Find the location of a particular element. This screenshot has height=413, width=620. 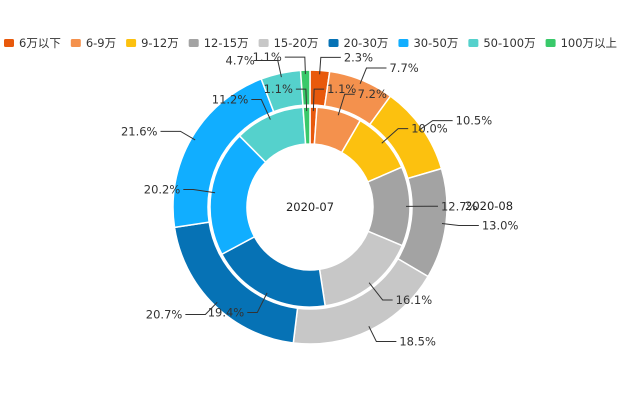

legend-item-cat-6: 30-50万 is located at coordinates (428, 43).